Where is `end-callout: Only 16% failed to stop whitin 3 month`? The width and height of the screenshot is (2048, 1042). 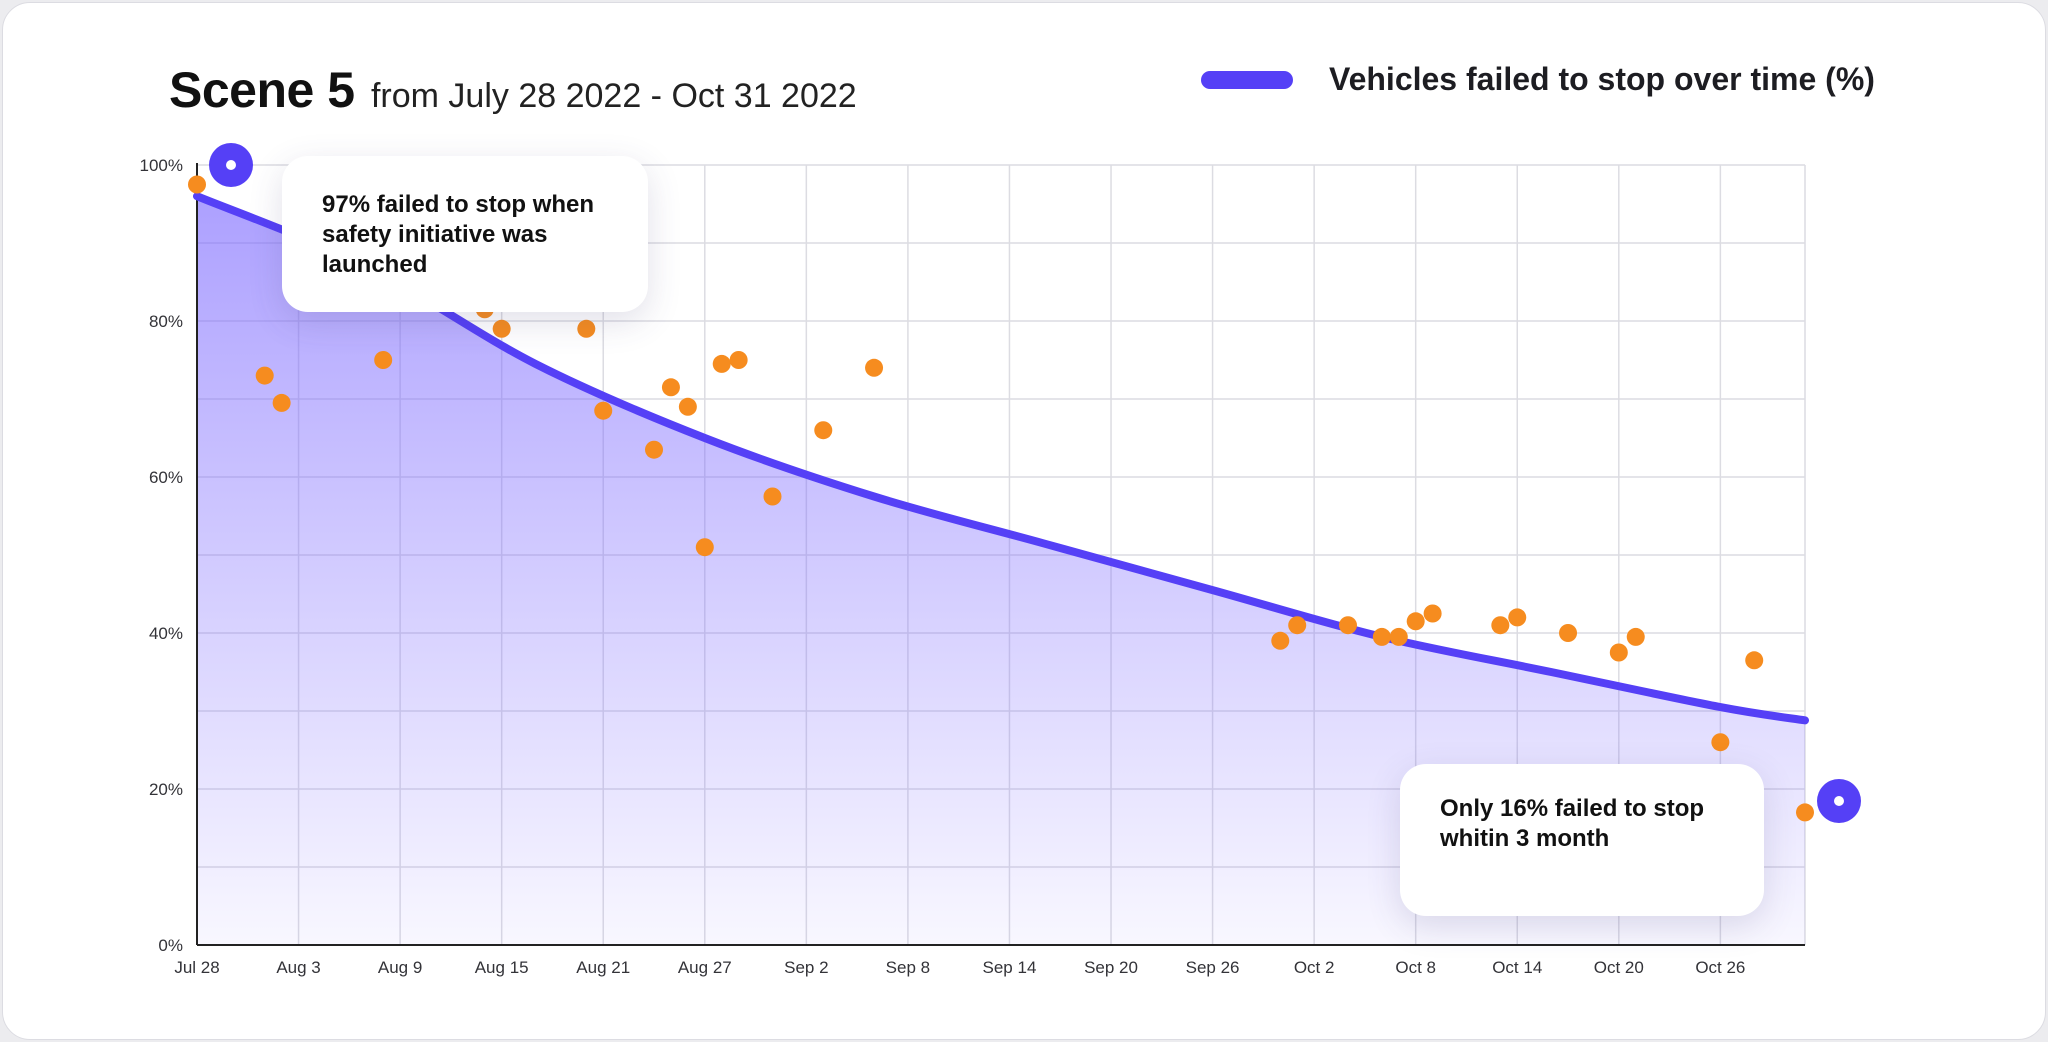
end-callout: Only 16% failed to stop whitin 3 month is located at coordinates (1582, 840).